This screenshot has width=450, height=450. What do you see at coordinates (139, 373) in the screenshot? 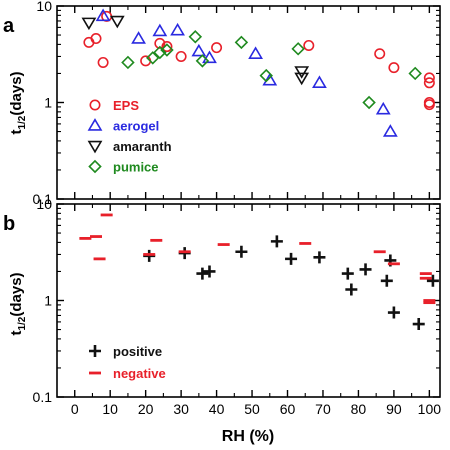
I see `legend-label-negative: negative` at bounding box center [139, 373].